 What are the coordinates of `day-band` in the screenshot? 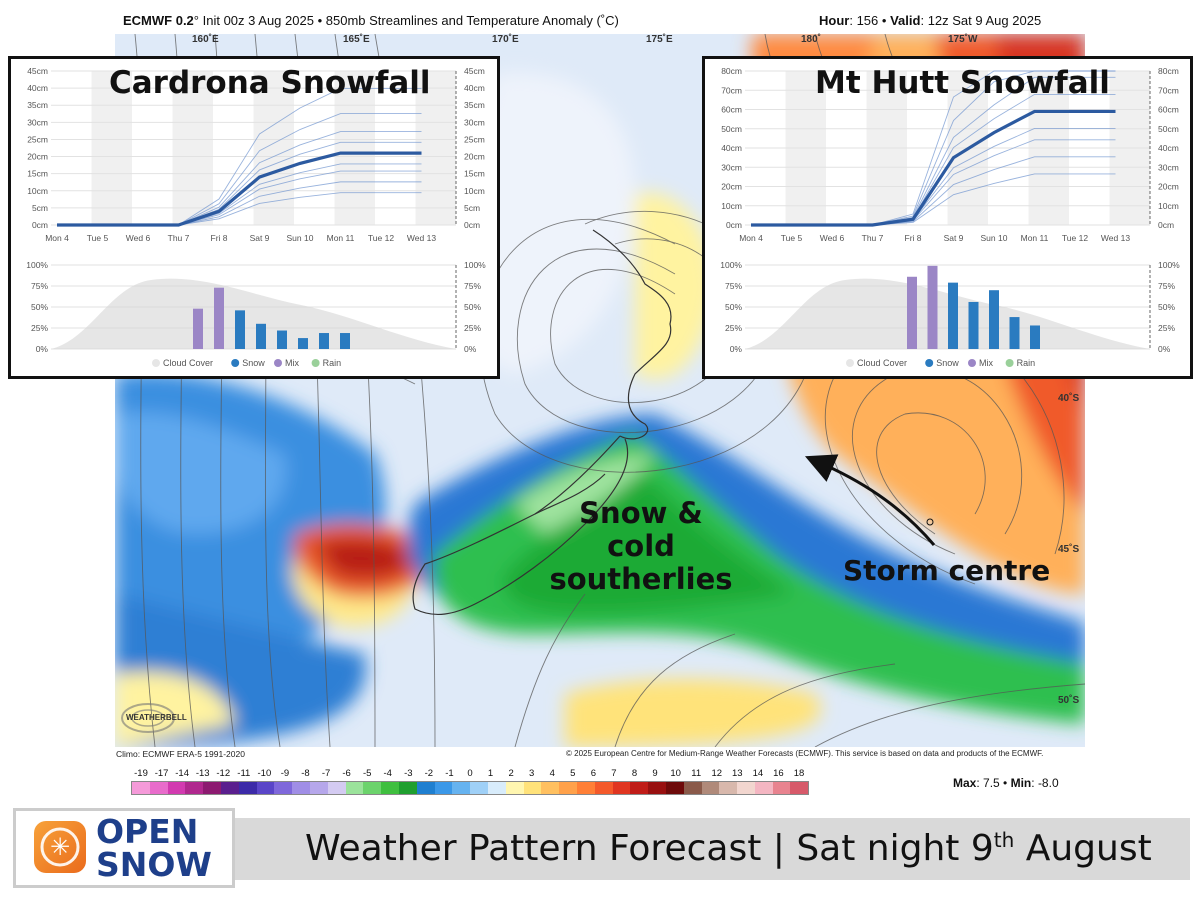 It's located at (354, 148).